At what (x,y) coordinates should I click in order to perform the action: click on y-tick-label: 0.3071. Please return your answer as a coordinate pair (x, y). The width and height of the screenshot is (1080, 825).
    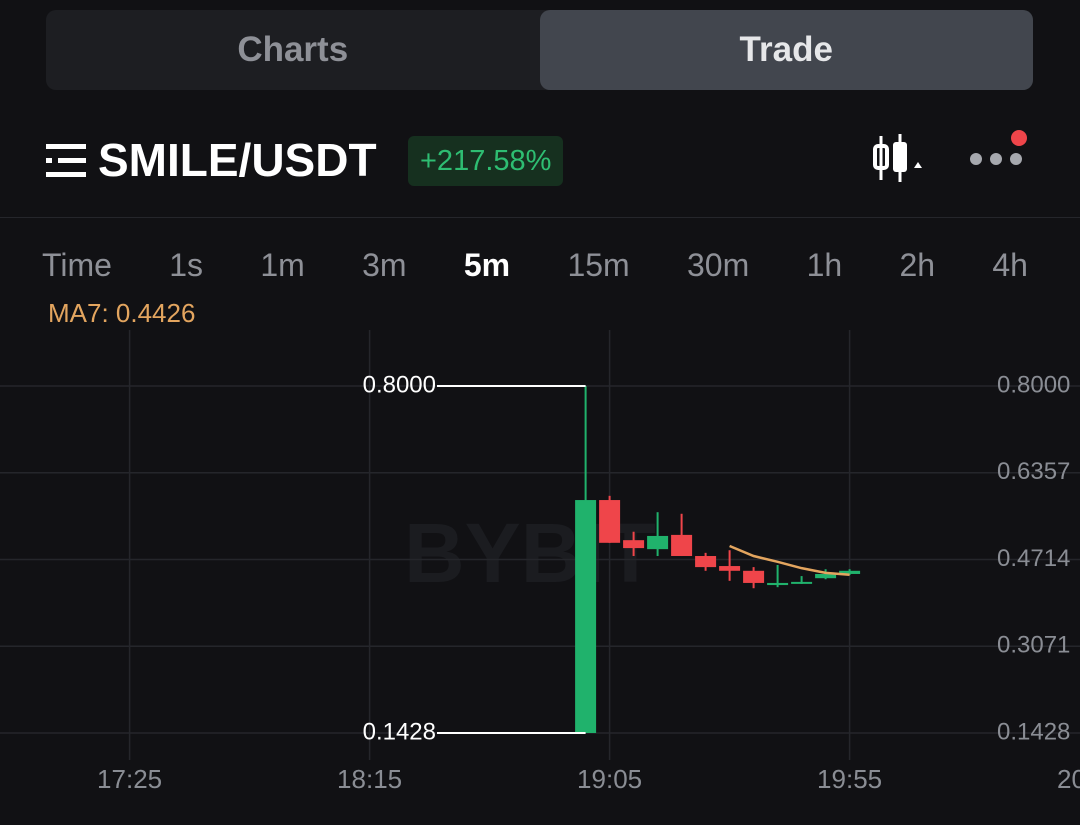
    Looking at the image, I should click on (1033, 645).